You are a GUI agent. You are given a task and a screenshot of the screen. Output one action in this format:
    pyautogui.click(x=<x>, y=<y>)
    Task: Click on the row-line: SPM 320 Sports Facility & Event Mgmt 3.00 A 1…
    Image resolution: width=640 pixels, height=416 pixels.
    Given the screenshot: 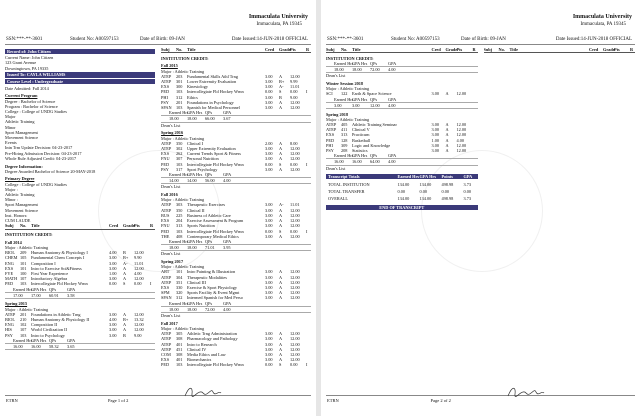 What is the action you would take?
    pyautogui.click(x=236, y=292)
    